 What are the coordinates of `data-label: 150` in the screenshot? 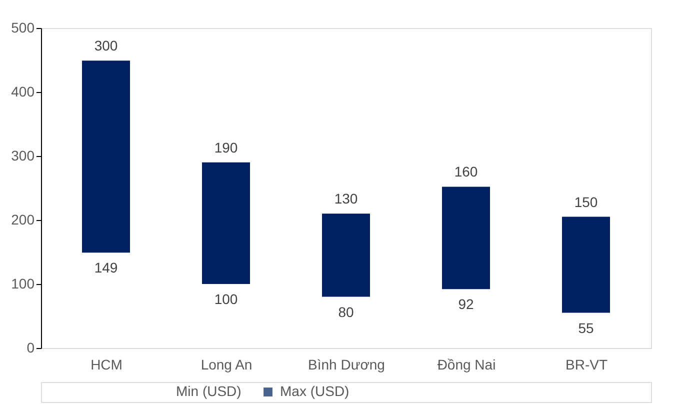 It's located at (586, 202).